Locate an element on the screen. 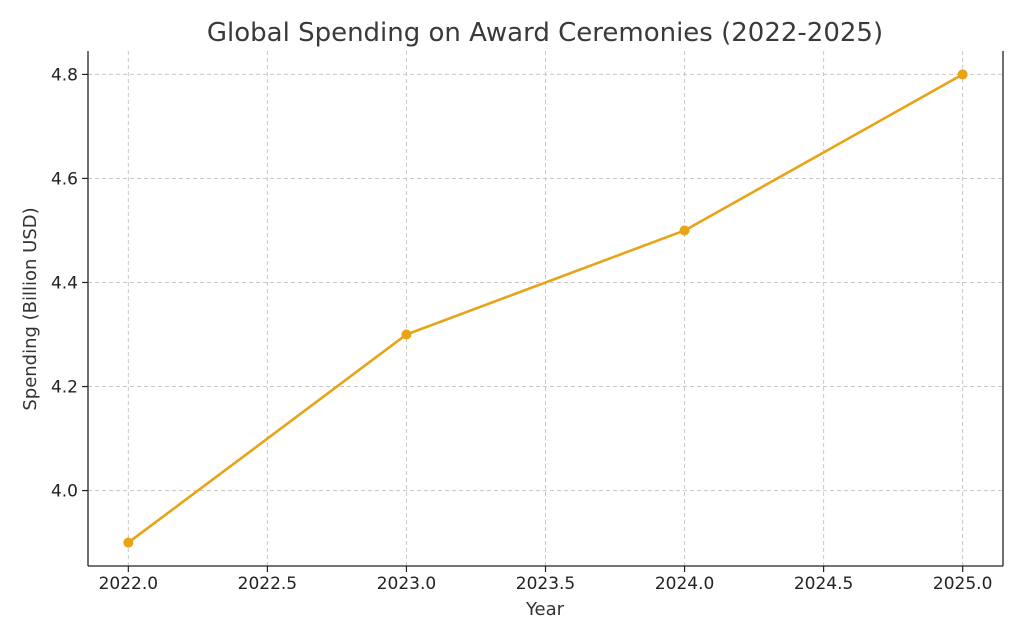 Image resolution: width=1024 pixels, height=640 pixels. x-tick-label: 2022.0 is located at coordinates (128, 584).